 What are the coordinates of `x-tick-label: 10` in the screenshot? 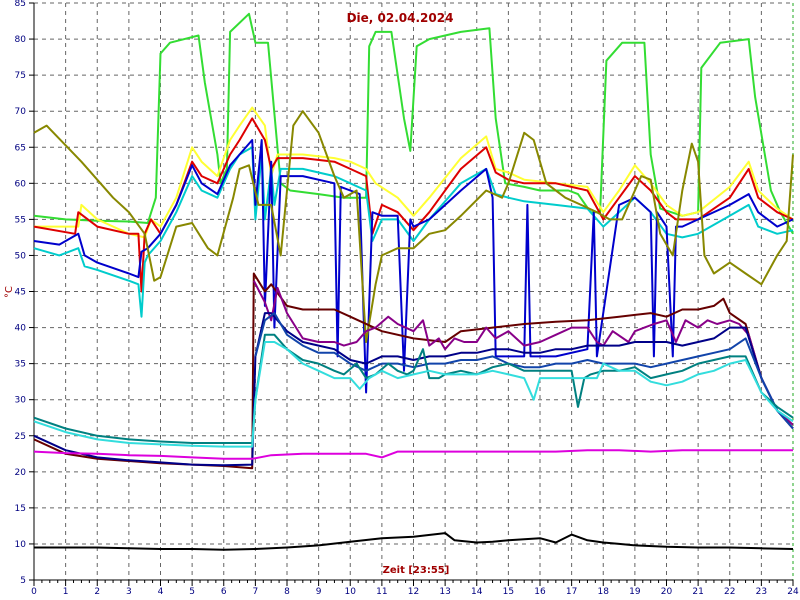 It's located at (351, 592).